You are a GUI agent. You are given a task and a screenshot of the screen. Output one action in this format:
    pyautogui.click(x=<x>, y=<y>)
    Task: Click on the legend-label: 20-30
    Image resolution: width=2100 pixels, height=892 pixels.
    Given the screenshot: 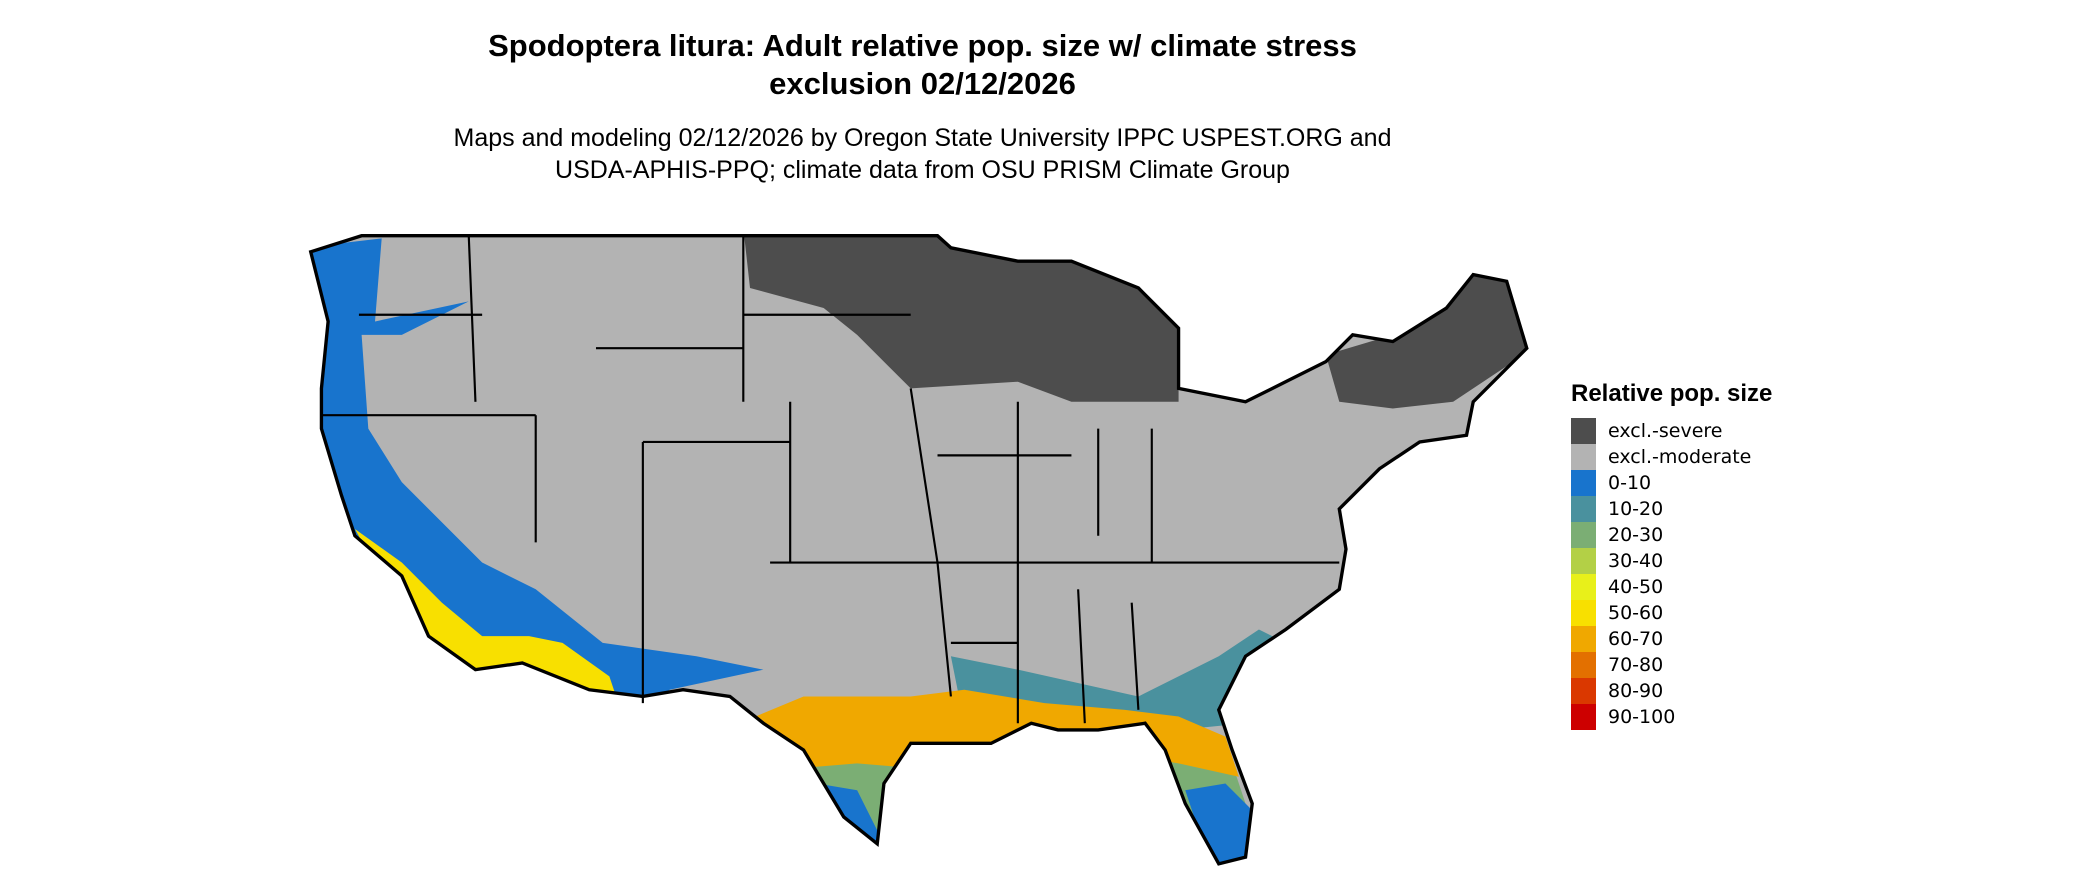 What is the action you would take?
    pyautogui.click(x=1636, y=535)
    